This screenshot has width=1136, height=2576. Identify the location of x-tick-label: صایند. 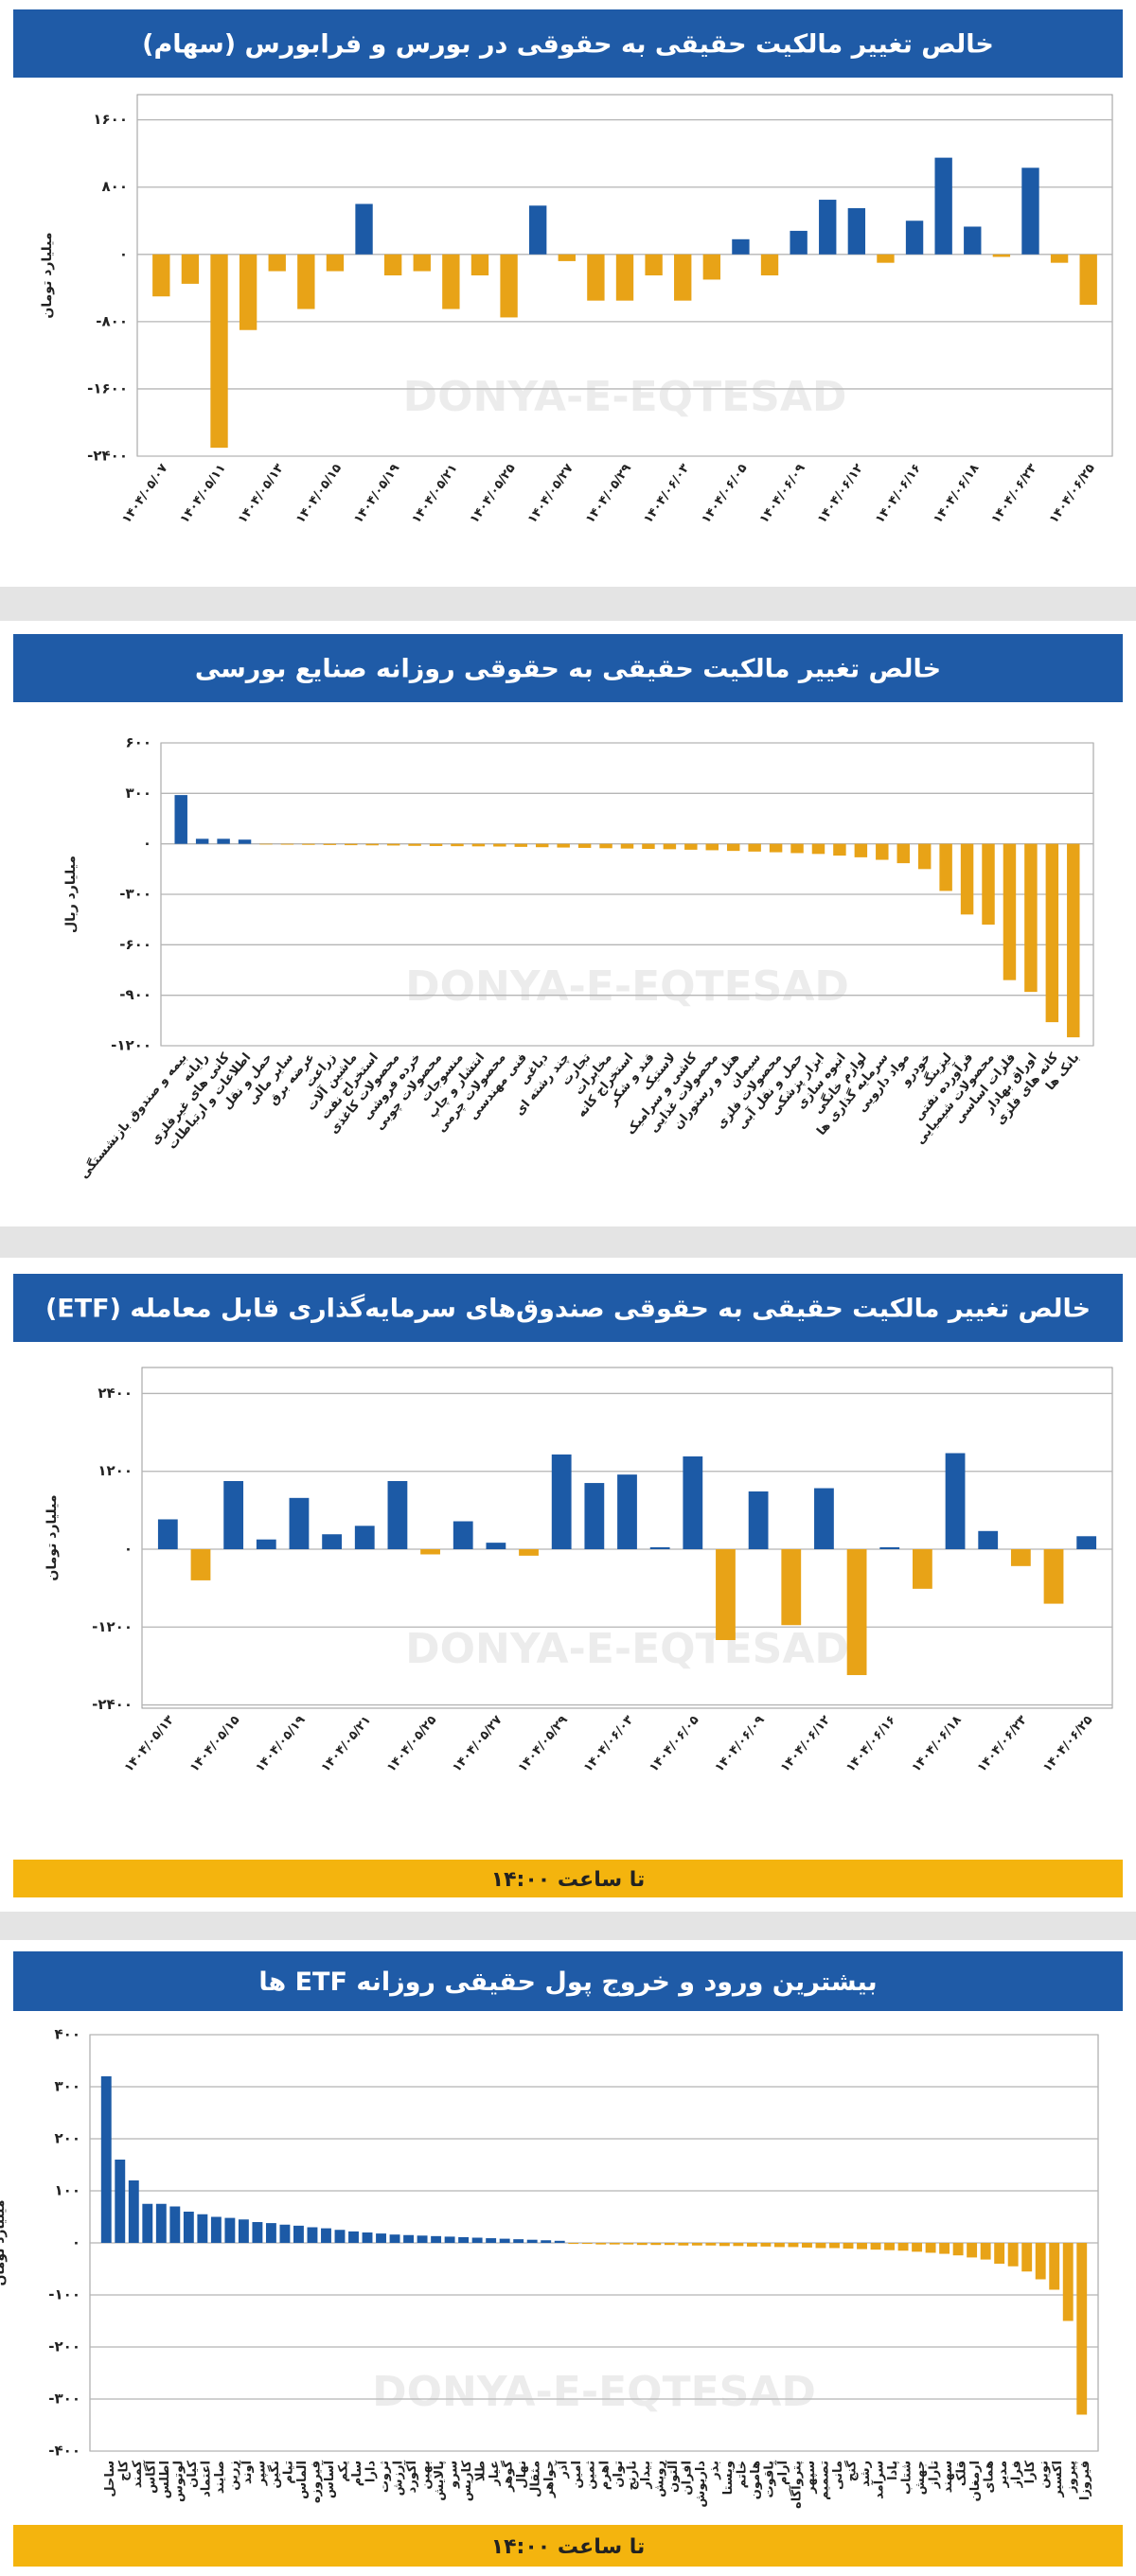
(220, 2477).